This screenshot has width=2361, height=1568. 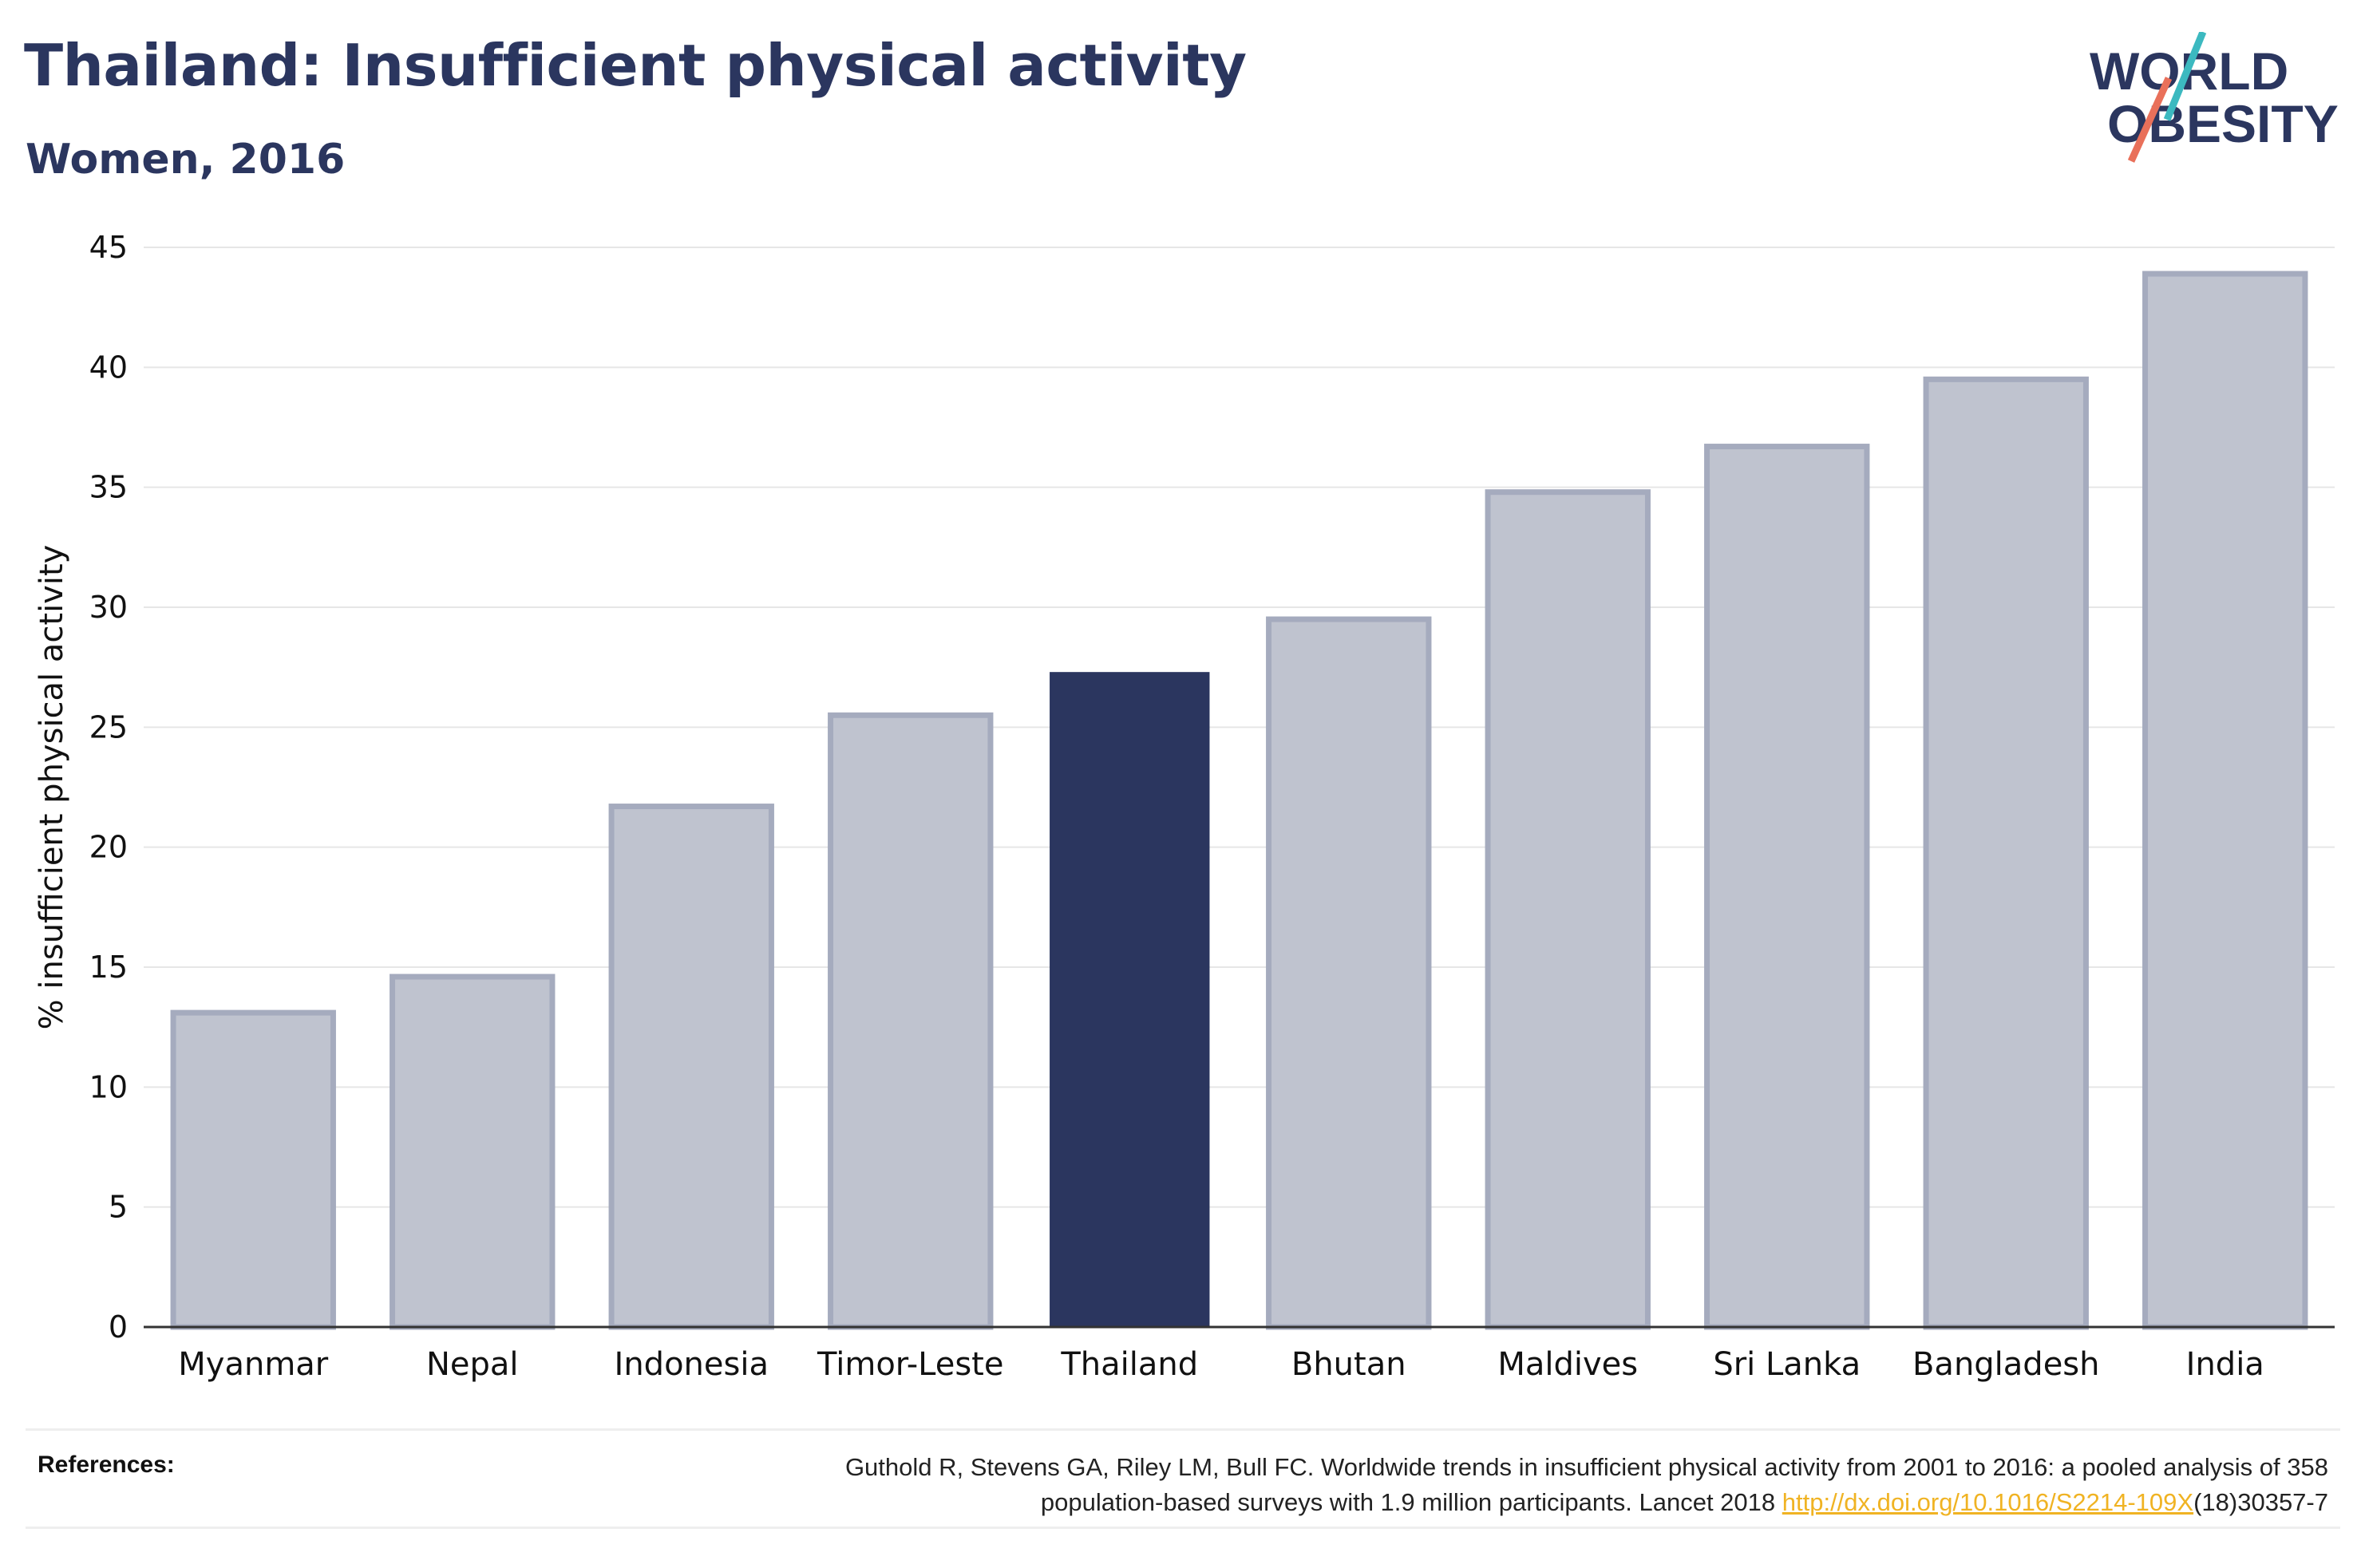 What do you see at coordinates (108, 967) in the screenshot?
I see `y-tick-label: 15` at bounding box center [108, 967].